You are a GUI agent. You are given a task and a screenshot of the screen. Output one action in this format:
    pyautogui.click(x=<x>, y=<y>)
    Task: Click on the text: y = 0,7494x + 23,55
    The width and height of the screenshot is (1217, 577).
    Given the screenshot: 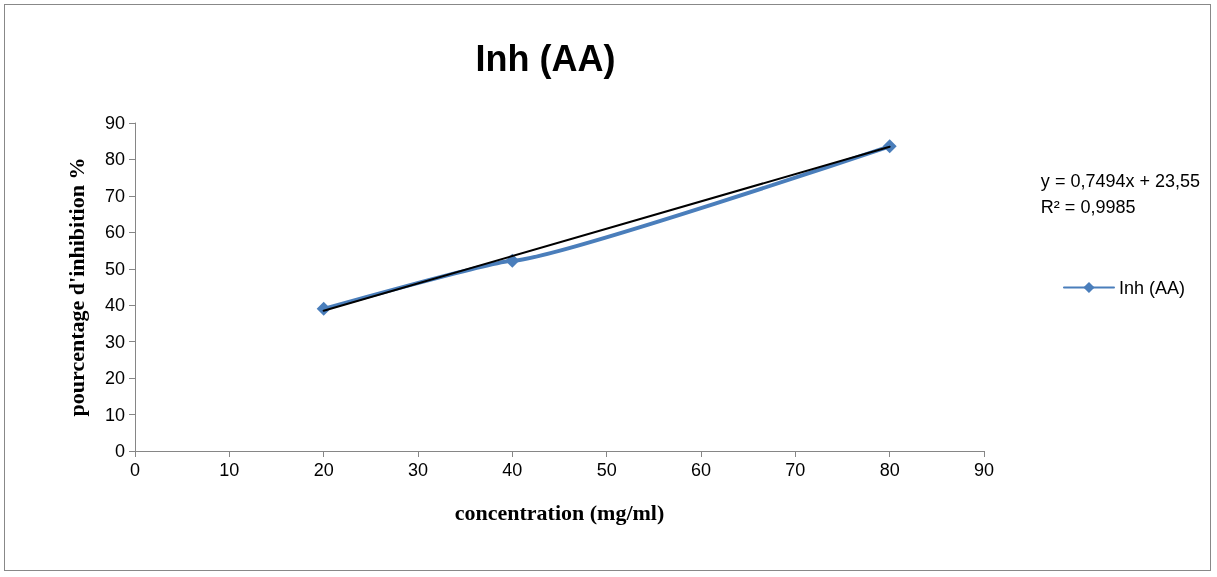 What is the action you would take?
    pyautogui.click(x=1120, y=181)
    